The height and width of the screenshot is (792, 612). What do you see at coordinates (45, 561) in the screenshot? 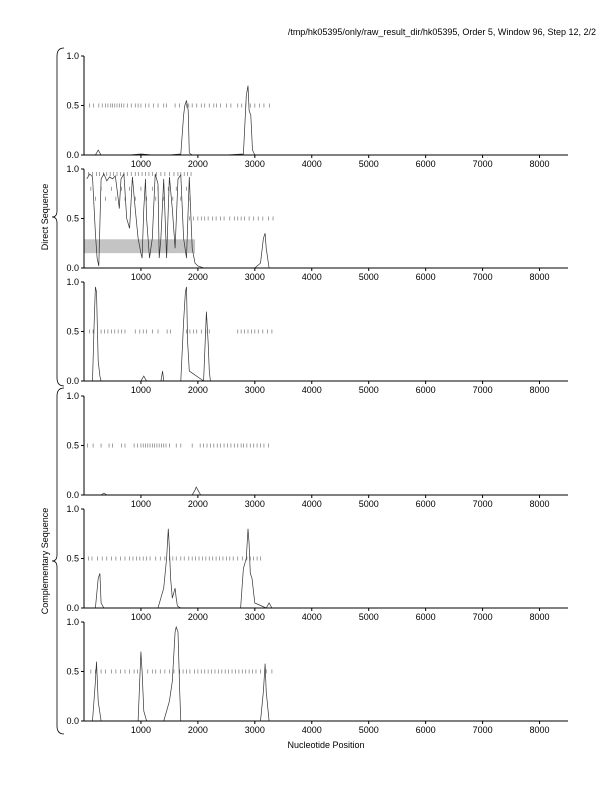
I see `complementary-sequence-label: Complementary Sequence` at bounding box center [45, 561].